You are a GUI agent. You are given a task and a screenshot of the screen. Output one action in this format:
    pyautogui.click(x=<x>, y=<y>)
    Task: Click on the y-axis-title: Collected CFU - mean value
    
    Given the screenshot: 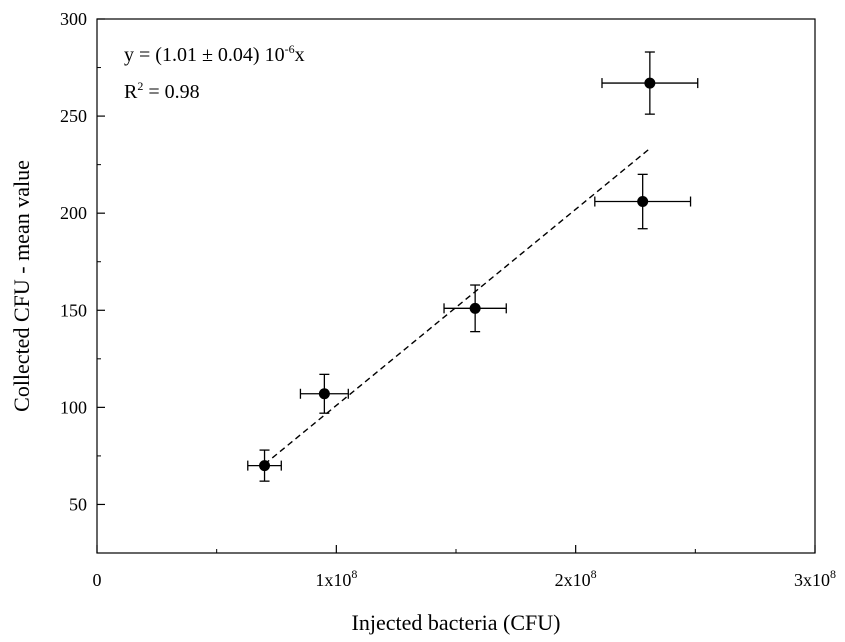 What is the action you would take?
    pyautogui.click(x=21, y=286)
    